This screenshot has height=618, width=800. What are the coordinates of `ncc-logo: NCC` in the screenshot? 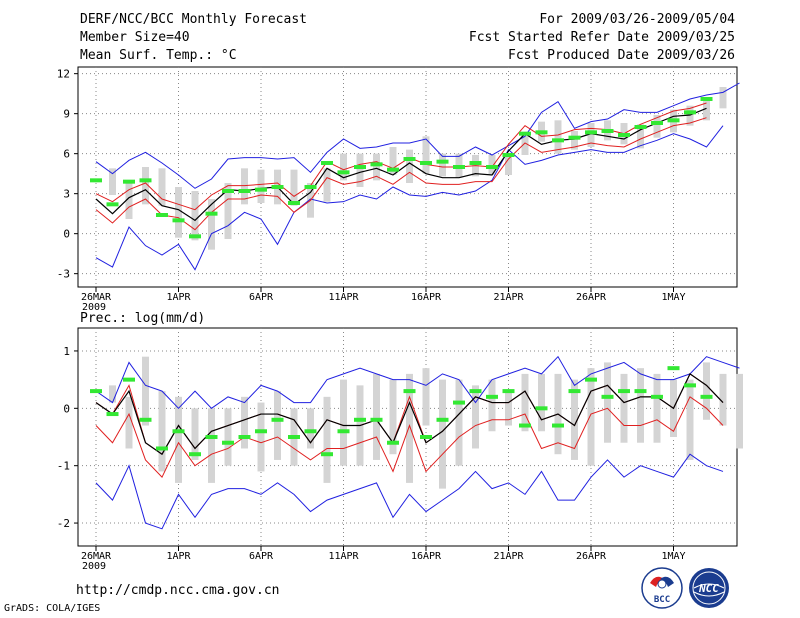 It's located at (709, 588).